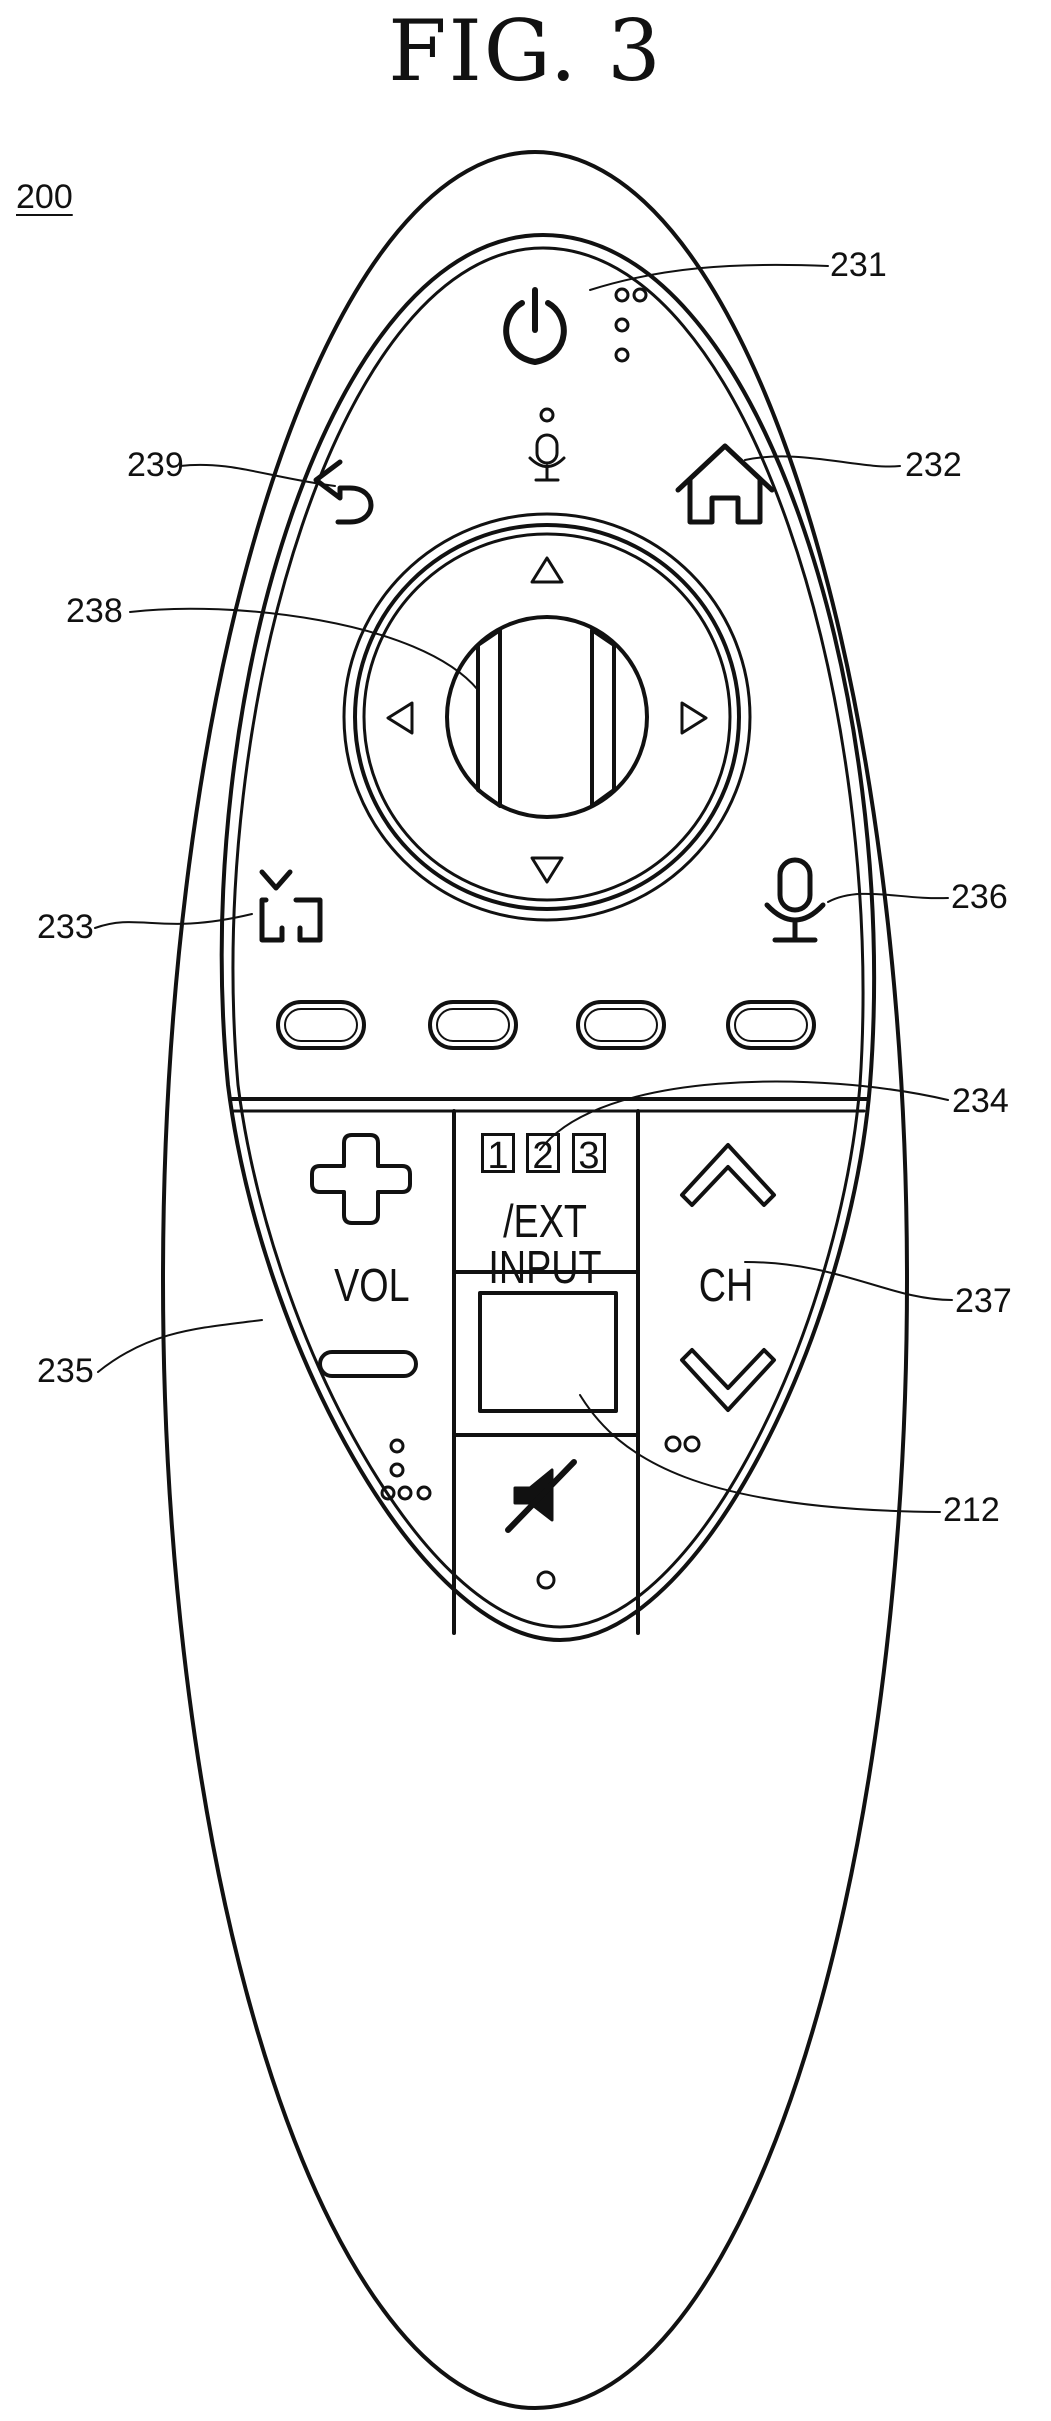  Describe the element at coordinates (541, 1496) in the screenshot. I see `mute-icon` at that location.